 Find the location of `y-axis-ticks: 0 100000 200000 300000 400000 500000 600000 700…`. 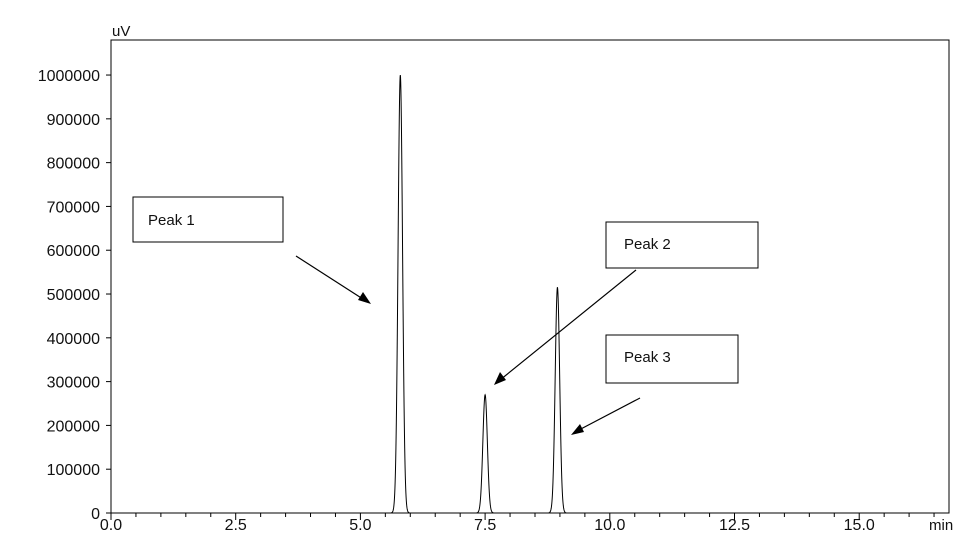

y-axis-ticks: 0 100000 200000 300000 400000 500000 600000 700… is located at coordinates (74, 295).